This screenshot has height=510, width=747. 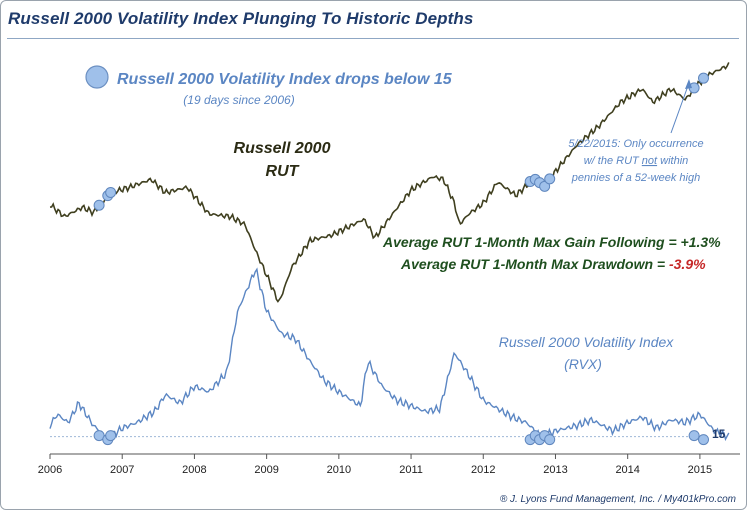 I want to click on drawdown-stat: Average RUT 1-Month Max Drawdown = -3.9%, so click(x=553, y=264).